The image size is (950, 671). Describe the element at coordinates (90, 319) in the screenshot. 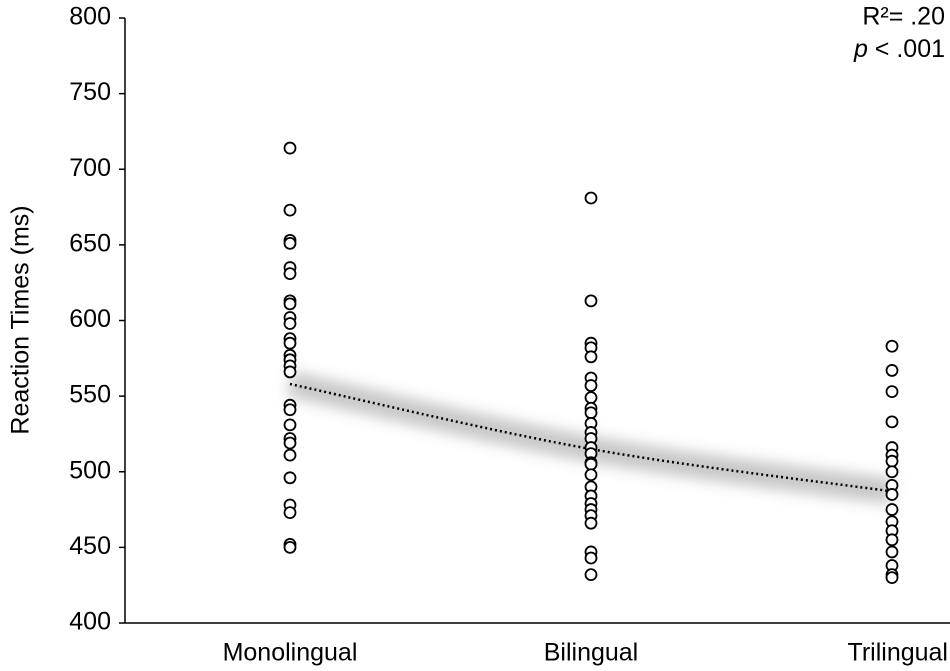

I see `y-tick-label: 600` at that location.